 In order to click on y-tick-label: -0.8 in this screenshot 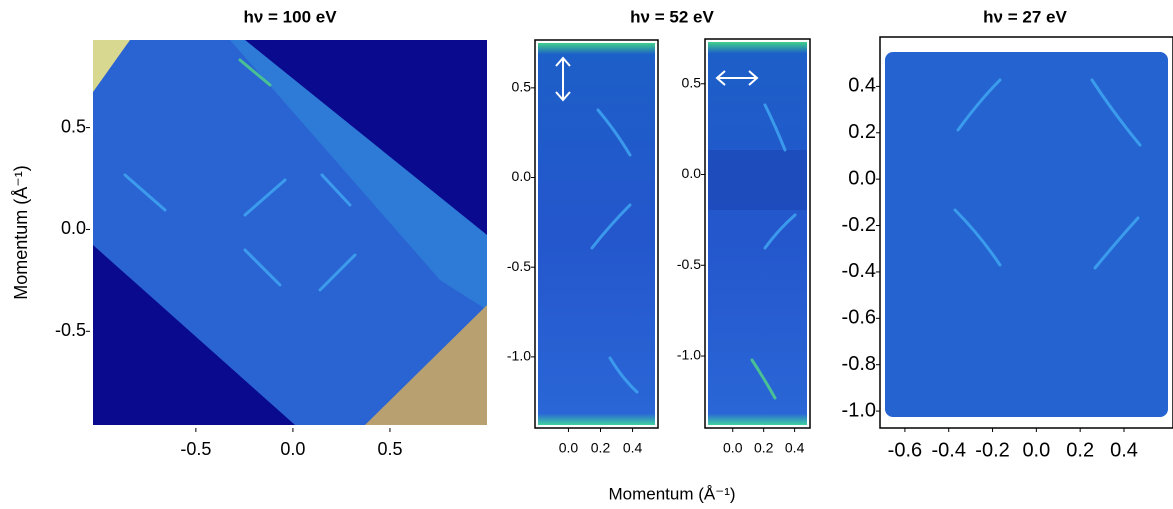, I will do `click(859, 364)`.